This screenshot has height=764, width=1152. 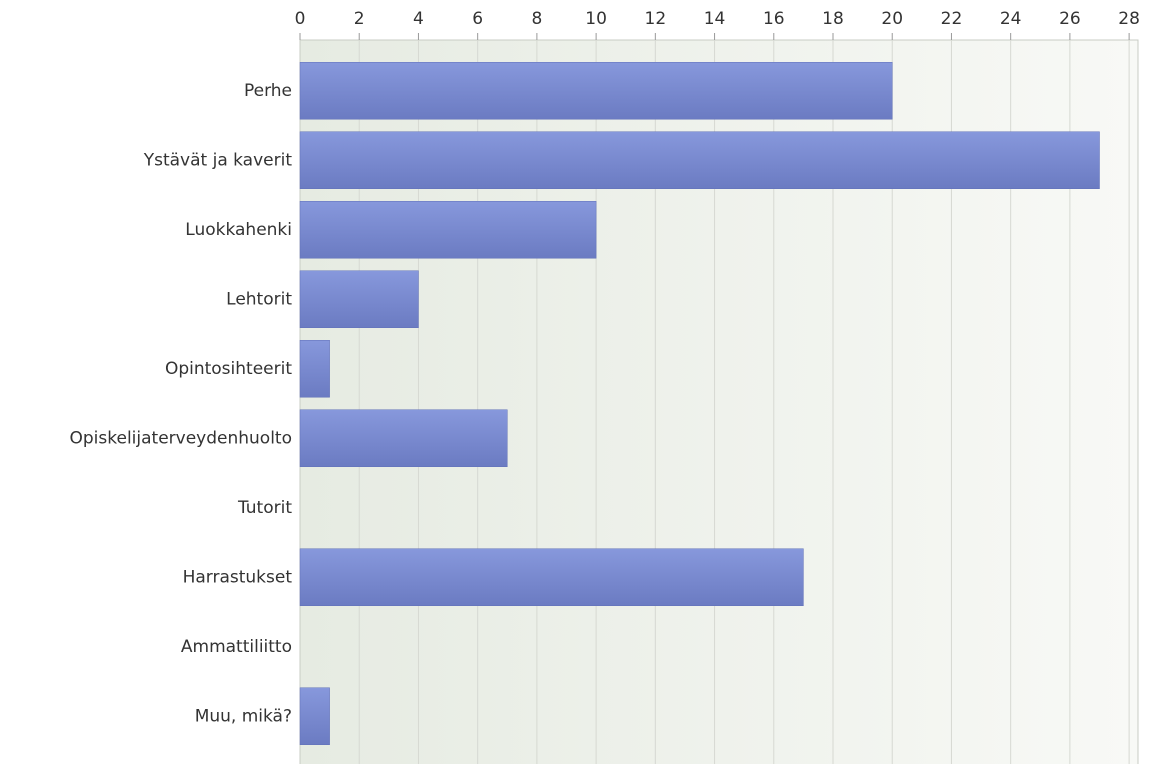 I want to click on x-tick-label: 26, so click(x=1070, y=19).